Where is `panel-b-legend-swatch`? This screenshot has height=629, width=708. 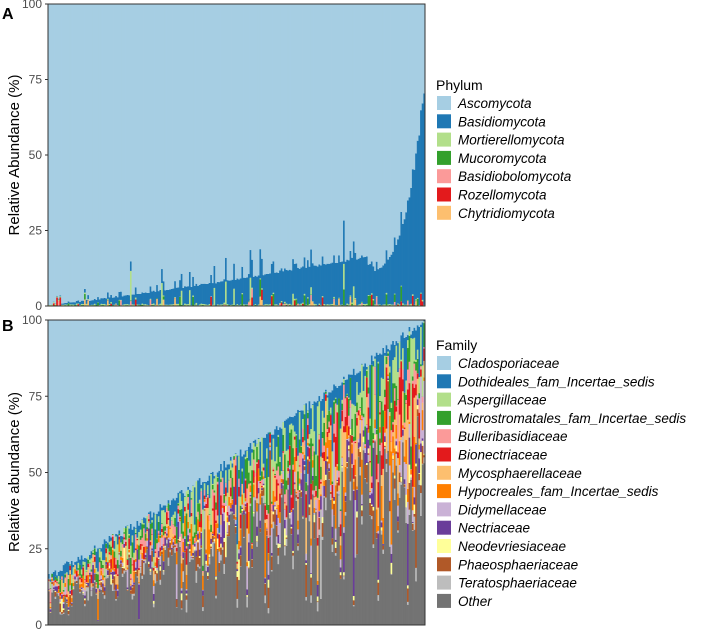 panel-b-legend-swatch is located at coordinates (444, 564).